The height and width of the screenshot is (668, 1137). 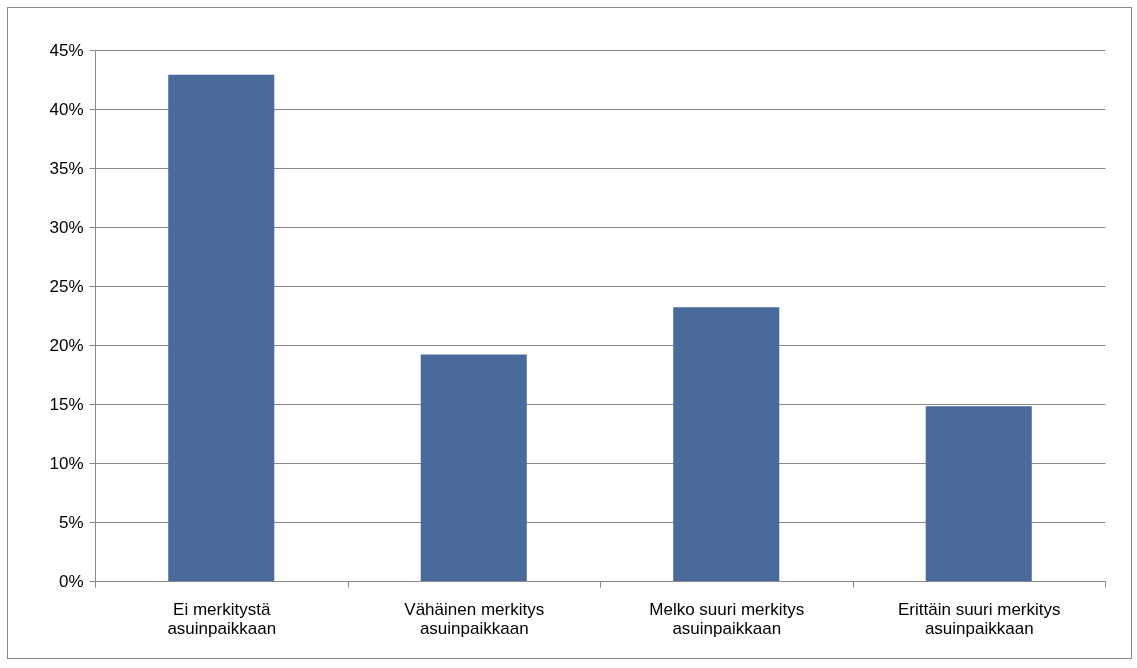 What do you see at coordinates (66, 50) in the screenshot?
I see `y-tick-label: 45%` at bounding box center [66, 50].